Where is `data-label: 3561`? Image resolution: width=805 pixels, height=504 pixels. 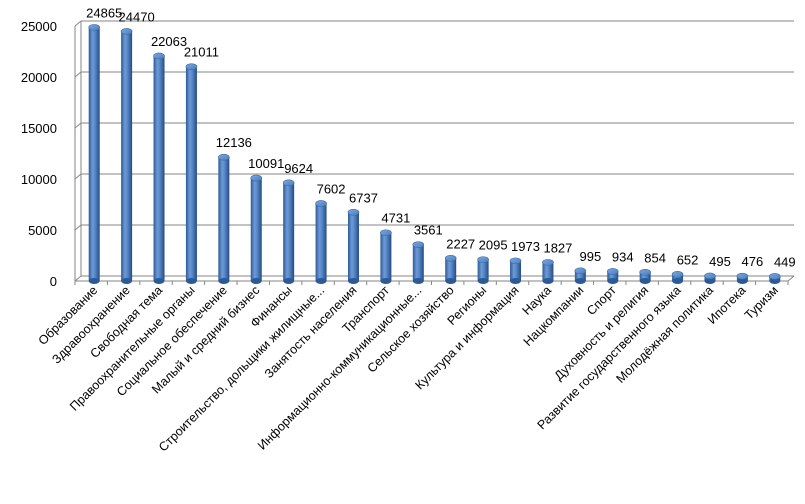 data-label: 3561 is located at coordinates (428, 230).